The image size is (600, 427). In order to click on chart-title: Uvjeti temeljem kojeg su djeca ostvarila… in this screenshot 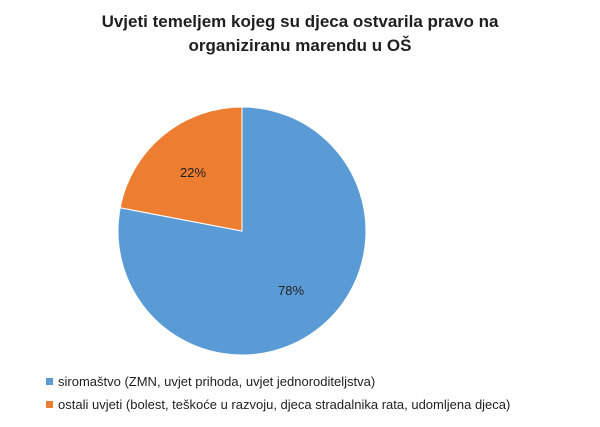, I will do `click(300, 34)`.